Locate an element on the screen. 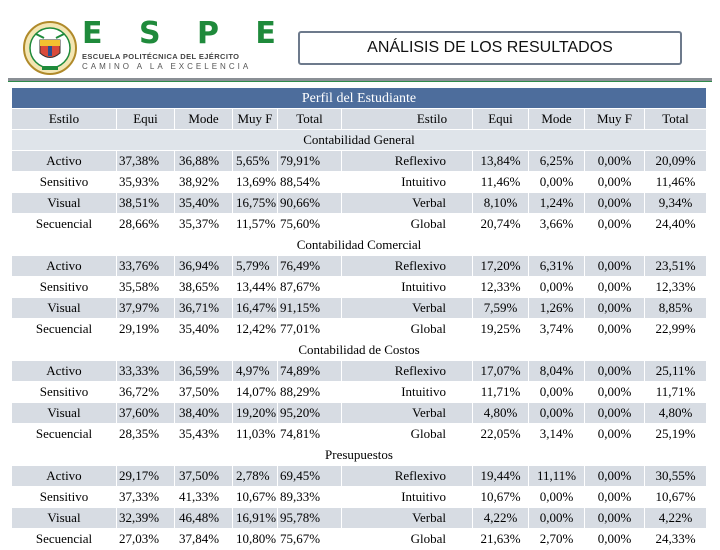  table-cell: 38,92% is located at coordinates (204, 182).